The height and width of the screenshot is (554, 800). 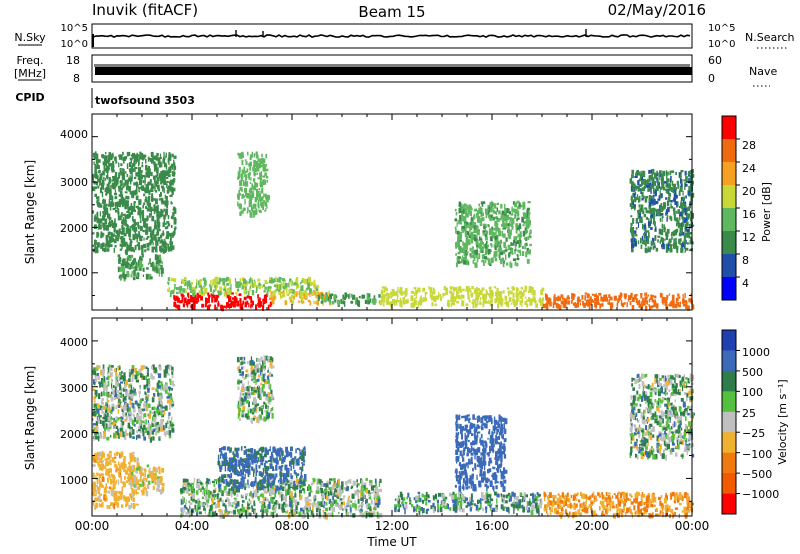 I want to click on power-cell-r6, so click(x=352, y=295).